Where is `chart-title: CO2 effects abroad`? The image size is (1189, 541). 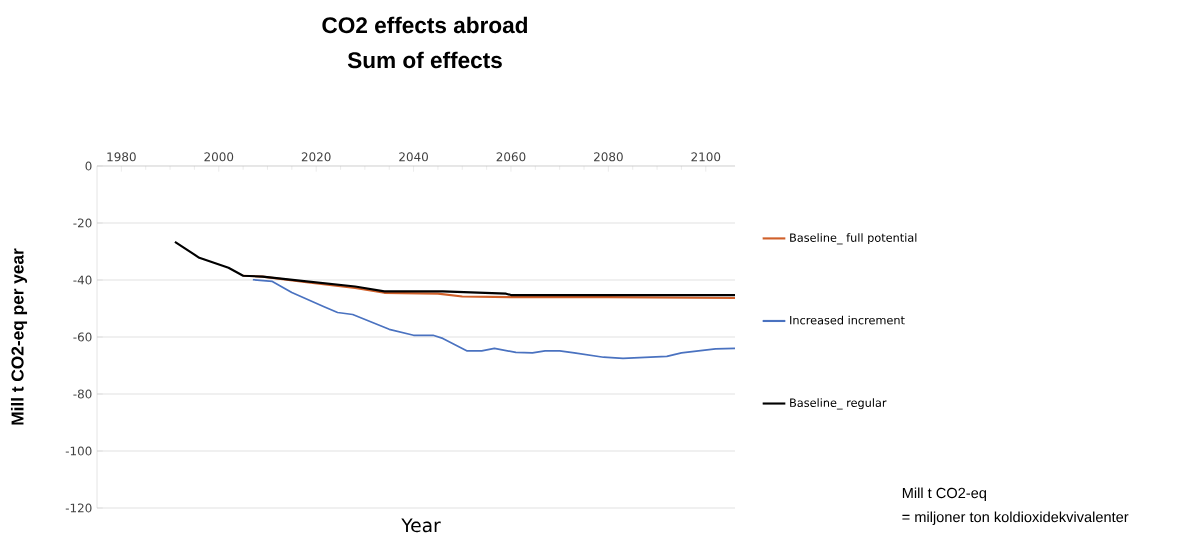 chart-title: CO2 effects abroad is located at coordinates (425, 25).